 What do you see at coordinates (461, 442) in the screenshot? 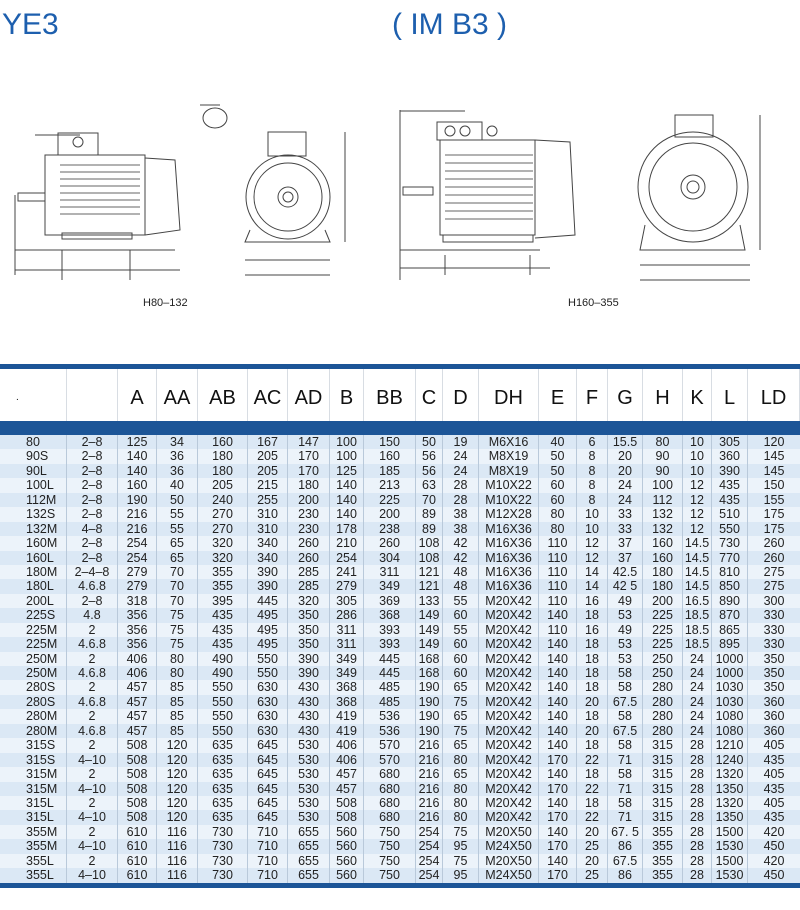
I see `table-cell: 19` at bounding box center [461, 442].